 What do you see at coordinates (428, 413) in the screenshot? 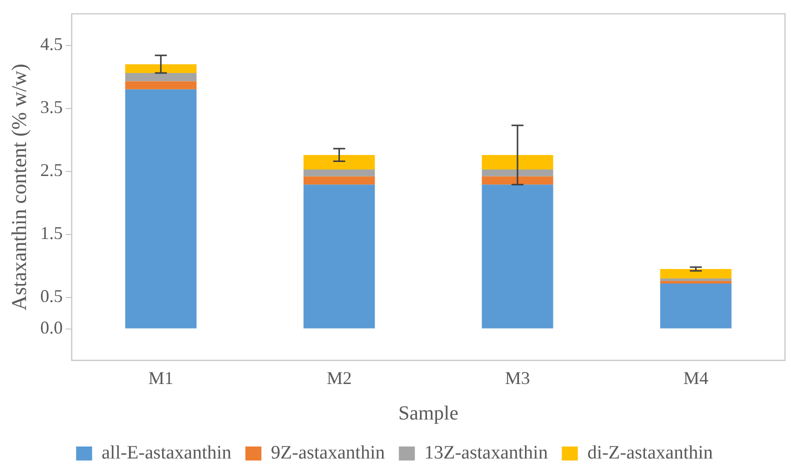
I see `x-axis-title: Sample` at bounding box center [428, 413].